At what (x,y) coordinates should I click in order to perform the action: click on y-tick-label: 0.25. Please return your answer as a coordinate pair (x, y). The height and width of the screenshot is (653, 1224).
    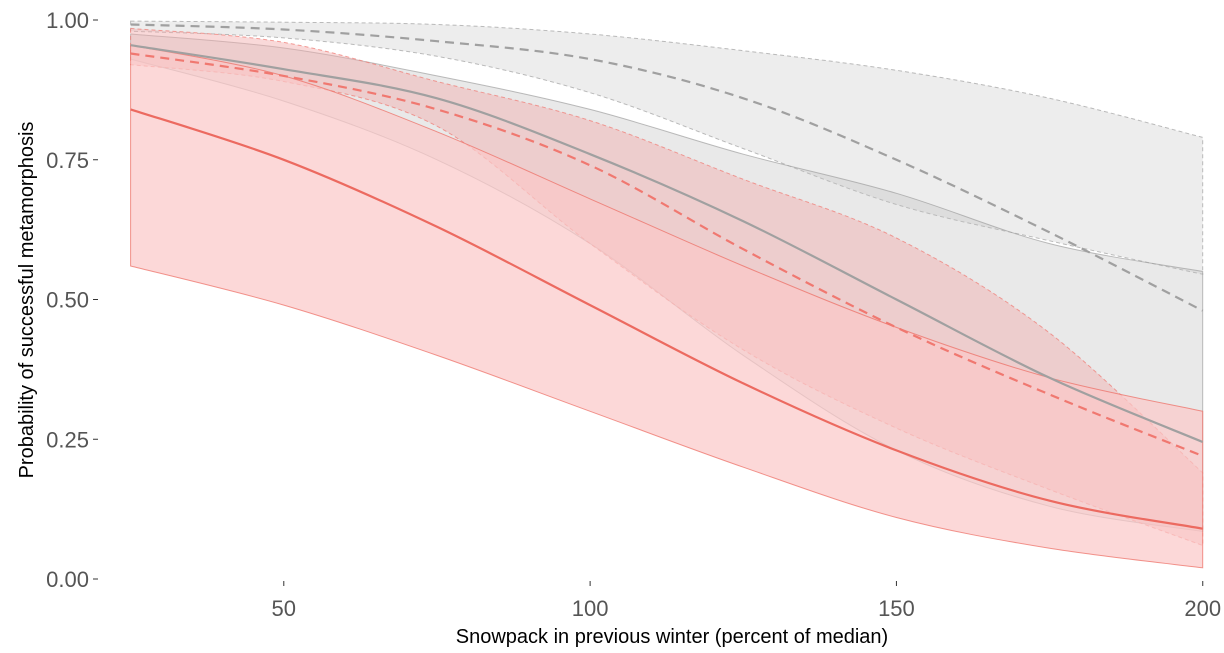
    Looking at the image, I should click on (67, 439).